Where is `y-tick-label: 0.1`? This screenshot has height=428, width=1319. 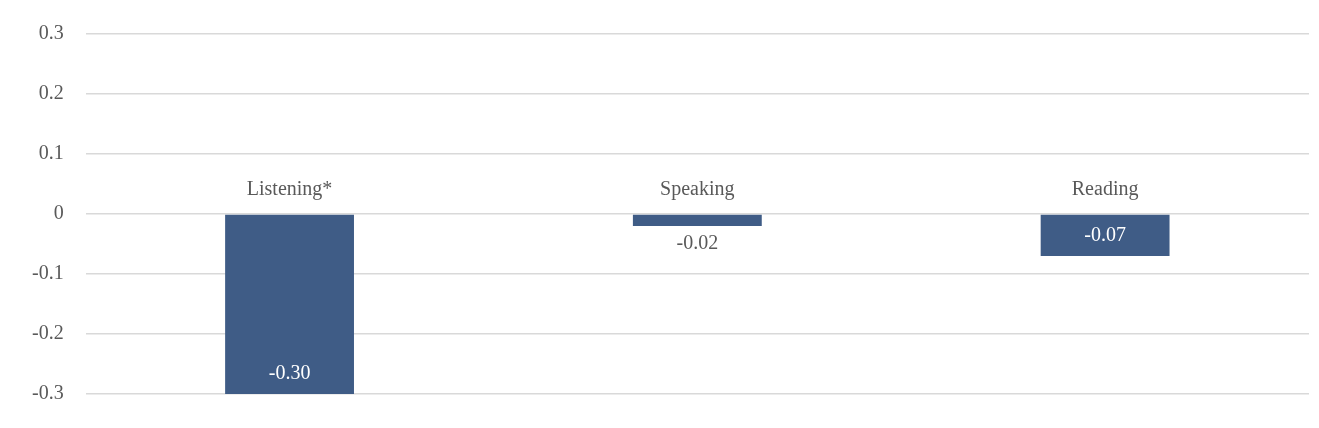
y-tick-label: 0.1 is located at coordinates (51, 152).